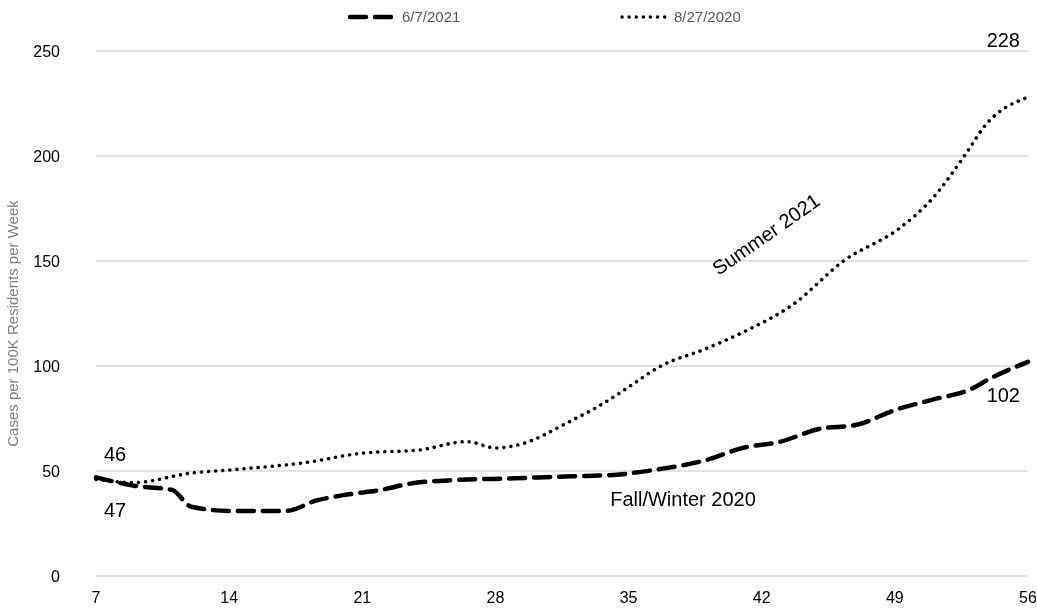  I want to click on y-tick-label: 250, so click(47, 51).